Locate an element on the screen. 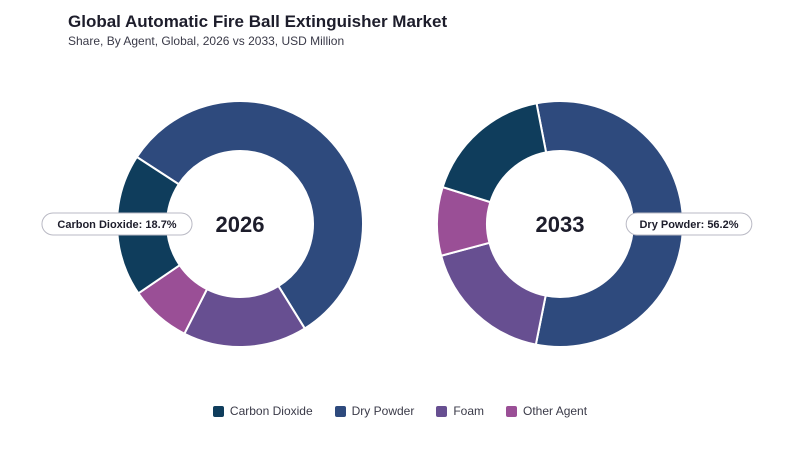 The height and width of the screenshot is (450, 800). legend-item-other-agent: Other Agent is located at coordinates (546, 411).